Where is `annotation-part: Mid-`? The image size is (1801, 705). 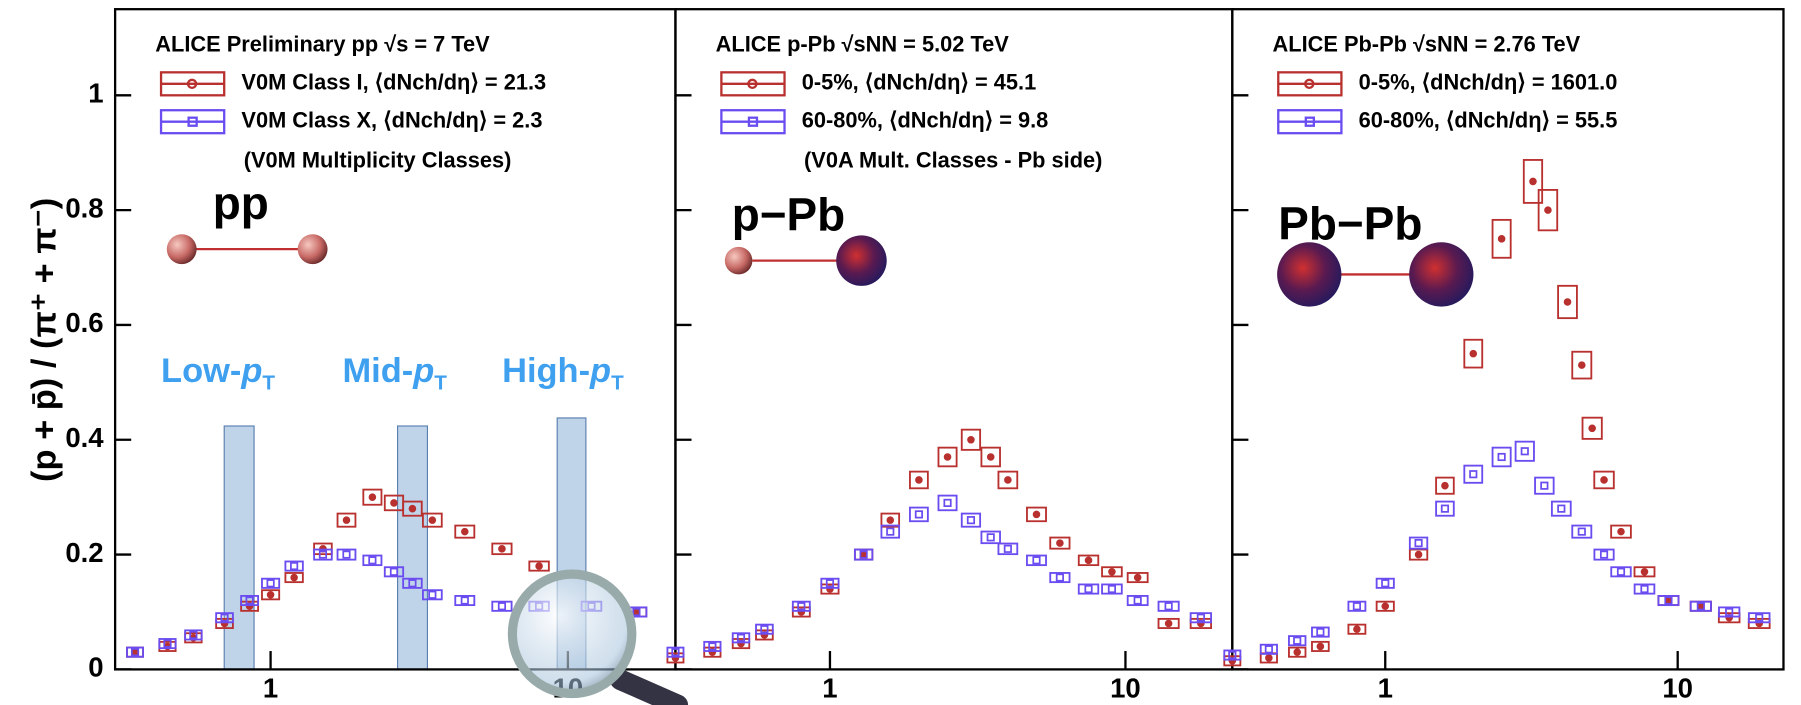
annotation-part: Mid- is located at coordinates (377, 371).